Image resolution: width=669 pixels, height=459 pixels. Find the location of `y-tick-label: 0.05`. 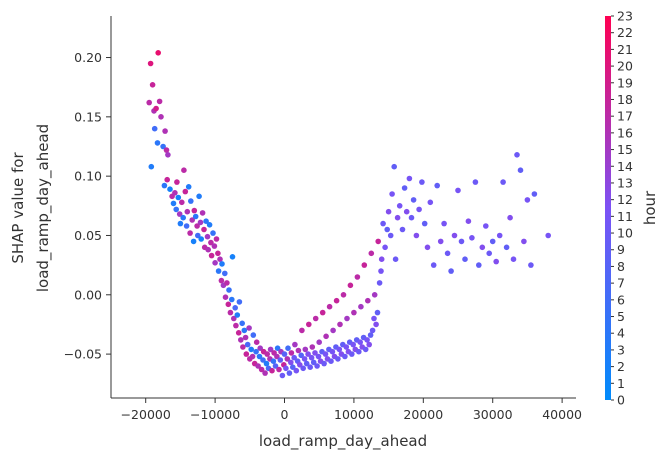

y-tick-label: 0.05 is located at coordinates (88, 235).